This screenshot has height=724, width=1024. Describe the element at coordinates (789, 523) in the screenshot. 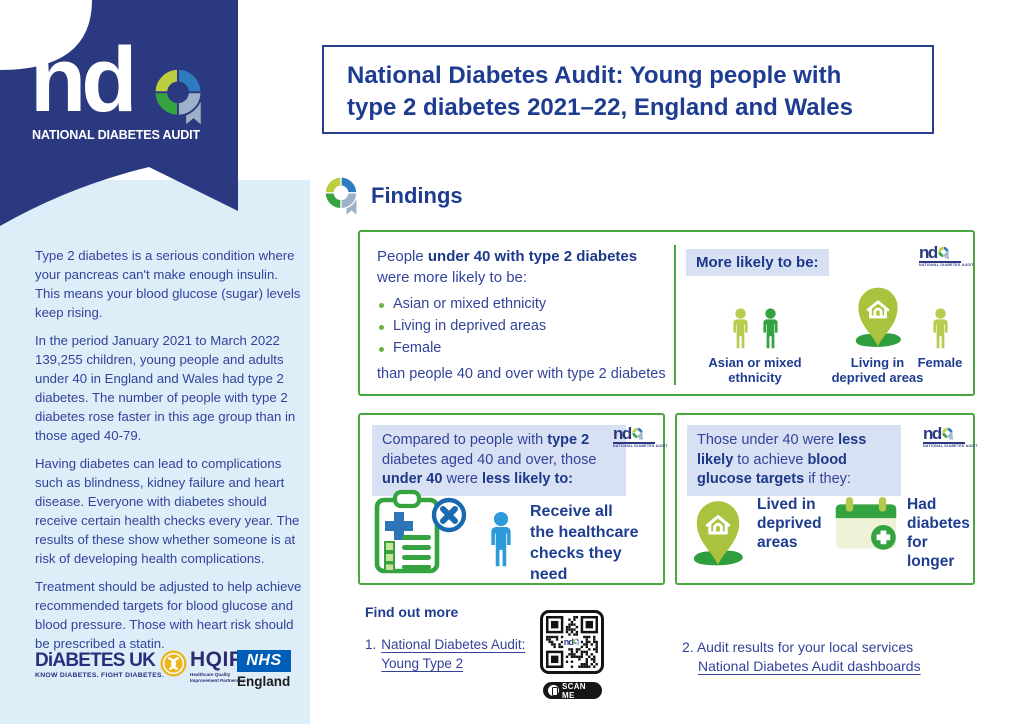

I see `deprived-label: Lived in deprived areas` at that location.